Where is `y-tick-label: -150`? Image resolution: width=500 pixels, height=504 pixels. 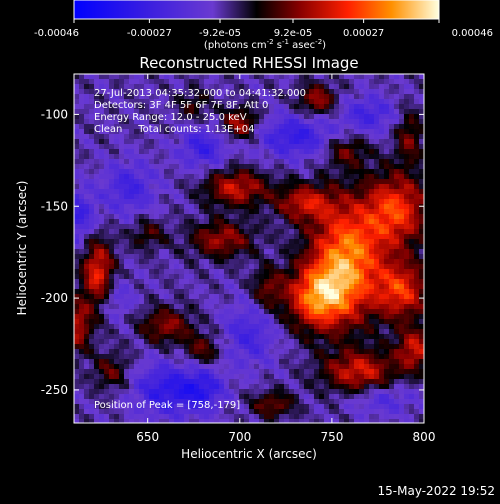
y-tick-label: -150 is located at coordinates (54, 206).